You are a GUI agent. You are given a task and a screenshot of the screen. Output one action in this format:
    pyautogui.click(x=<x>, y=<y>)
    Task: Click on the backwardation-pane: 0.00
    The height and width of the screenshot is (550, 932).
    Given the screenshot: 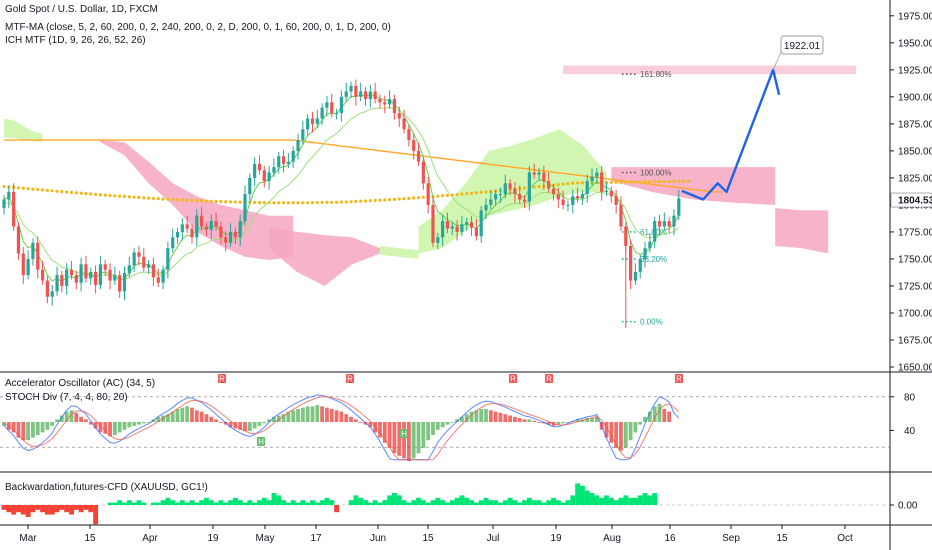 What is the action you would take?
    pyautogui.click(x=459, y=504)
    